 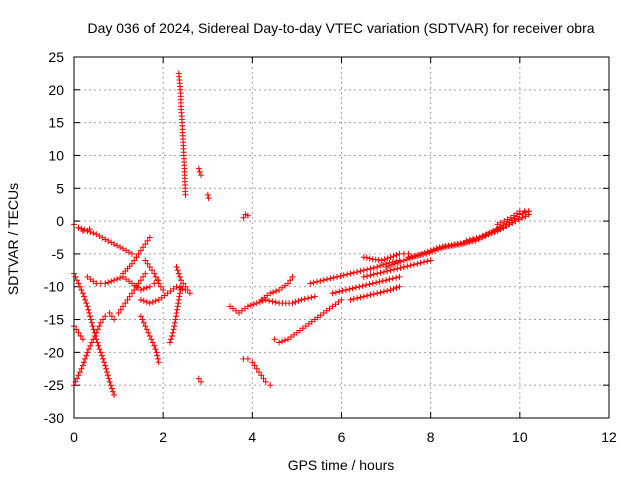 What do you see at coordinates (252, 437) in the screenshot?
I see `x-tick-label: 4` at bounding box center [252, 437].